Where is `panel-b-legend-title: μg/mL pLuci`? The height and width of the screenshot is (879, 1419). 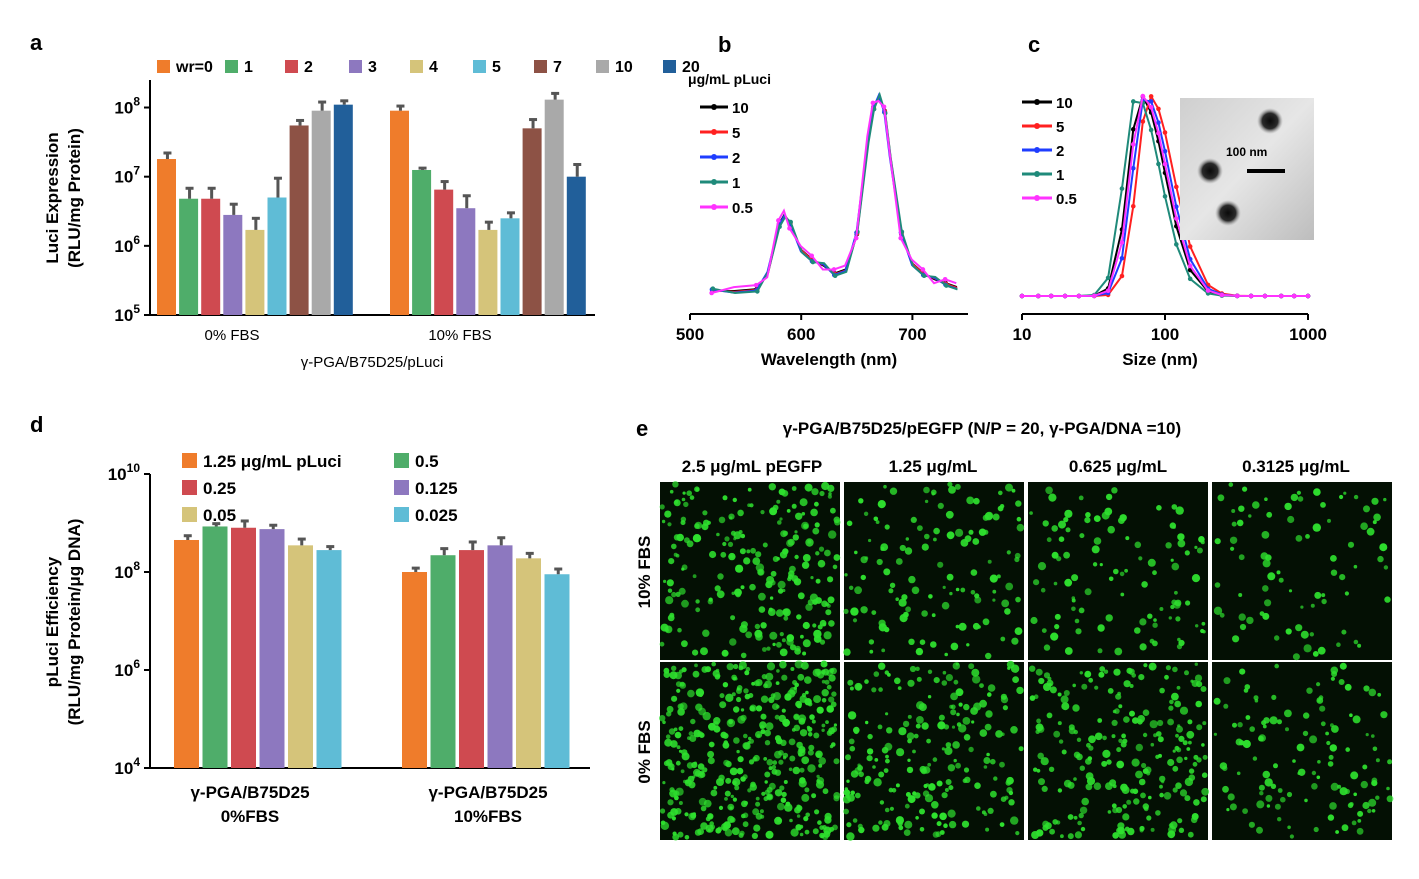 panel-b-legend-title: μg/mL pLuci is located at coordinates (729, 79).